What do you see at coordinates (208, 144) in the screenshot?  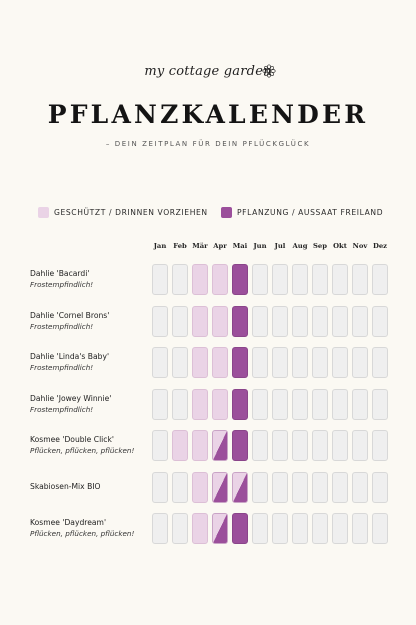 I see `page-subtitle: – DEIN ZEITPLAN FÜR DEIN PFLÜCKGLÜCK` at bounding box center [208, 144].